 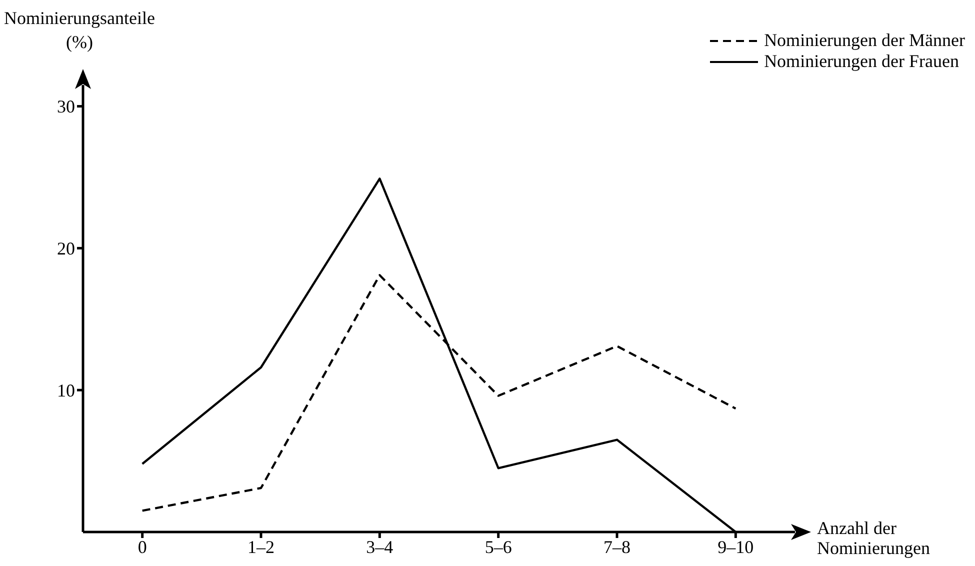 What do you see at coordinates (736, 546) in the screenshot?
I see `x-tick-label: 9–10` at bounding box center [736, 546].